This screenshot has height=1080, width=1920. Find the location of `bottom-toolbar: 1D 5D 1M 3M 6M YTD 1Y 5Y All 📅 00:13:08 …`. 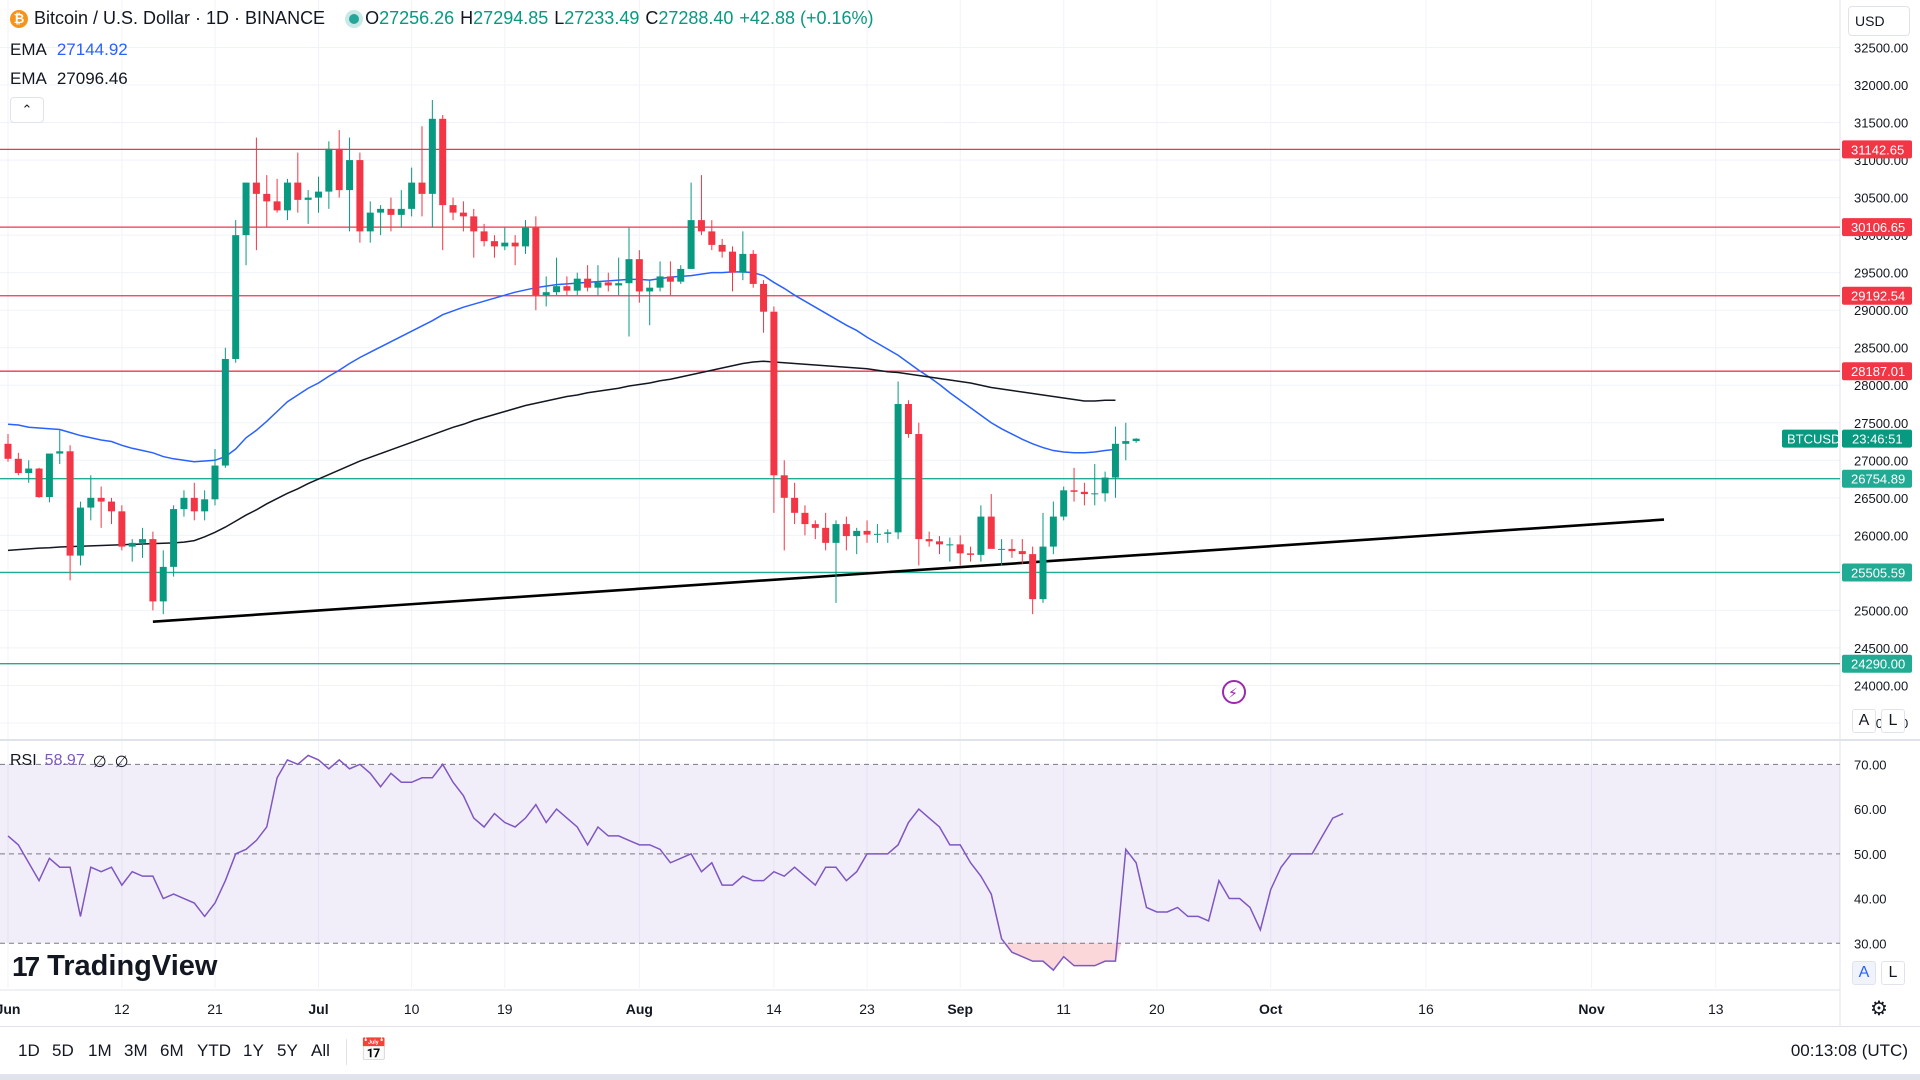

bottom-toolbar: 1D 5D 1M 3M 6M YTD 1Y 5Y All 📅 00:13:08 … is located at coordinates (960, 1050).